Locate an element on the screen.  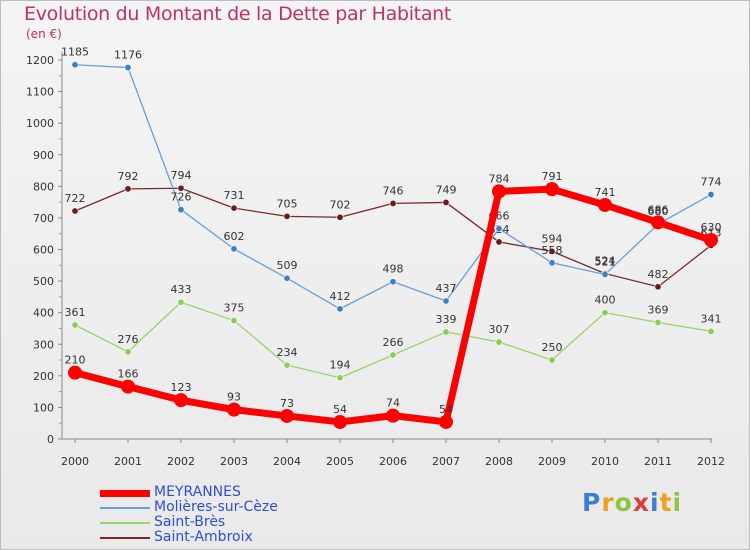
x-tick-label: 2006 is located at coordinates (393, 461).